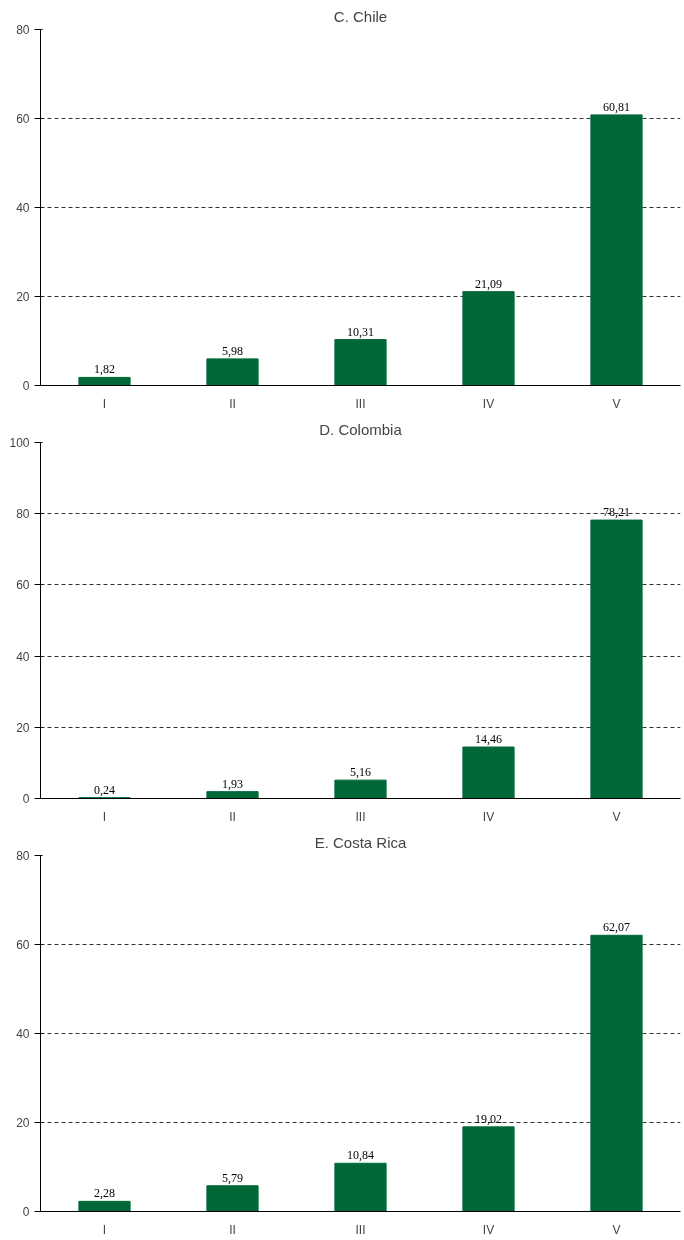 Image resolution: width=684 pixels, height=1240 pixels. Describe the element at coordinates (232, 783) in the screenshot. I see `data-label: 1,93` at that location.